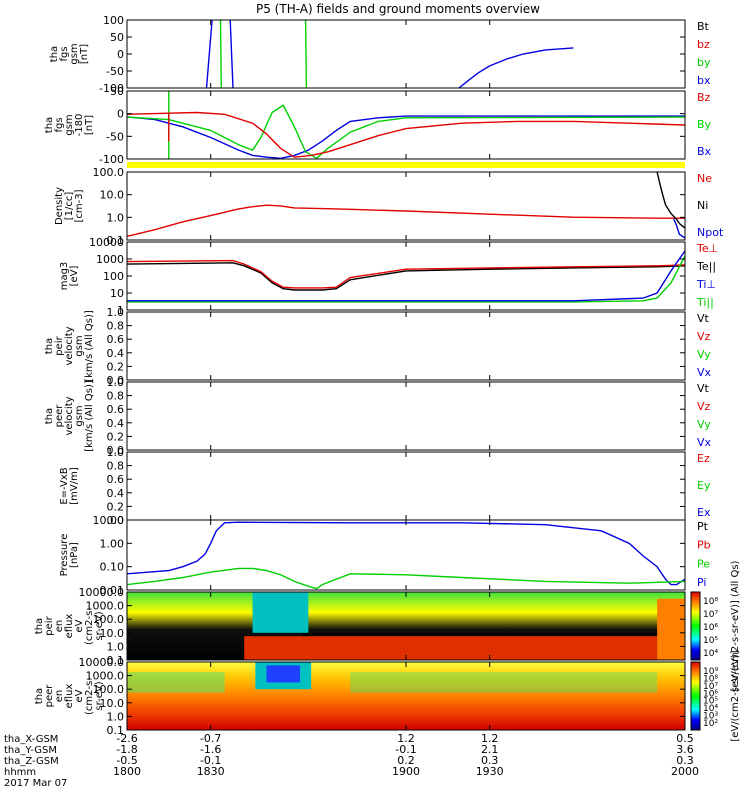 The height and width of the screenshot is (800, 750). What do you see at coordinates (59, 626) in the screenshot?
I see `y-axis-label: en` at bounding box center [59, 626].